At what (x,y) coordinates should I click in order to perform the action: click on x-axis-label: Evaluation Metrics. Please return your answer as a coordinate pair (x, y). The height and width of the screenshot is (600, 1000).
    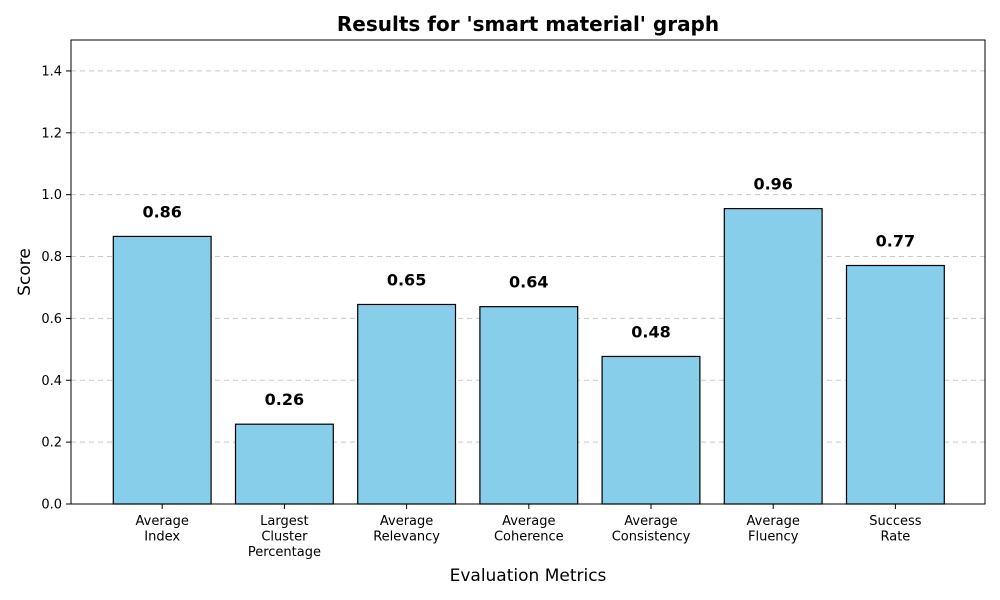
    Looking at the image, I should click on (528, 576).